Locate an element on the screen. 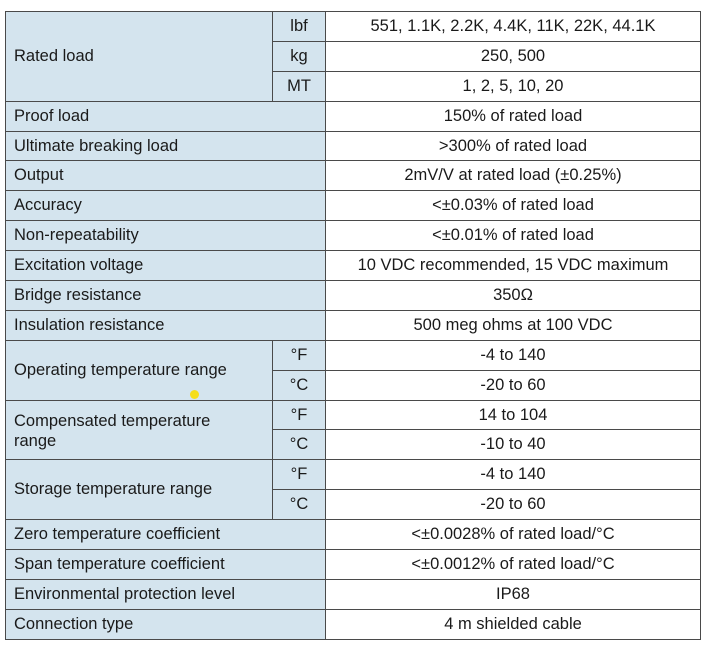 The image size is (704, 662). value-cell: <±0.0012% of rated load/°C is located at coordinates (513, 564).